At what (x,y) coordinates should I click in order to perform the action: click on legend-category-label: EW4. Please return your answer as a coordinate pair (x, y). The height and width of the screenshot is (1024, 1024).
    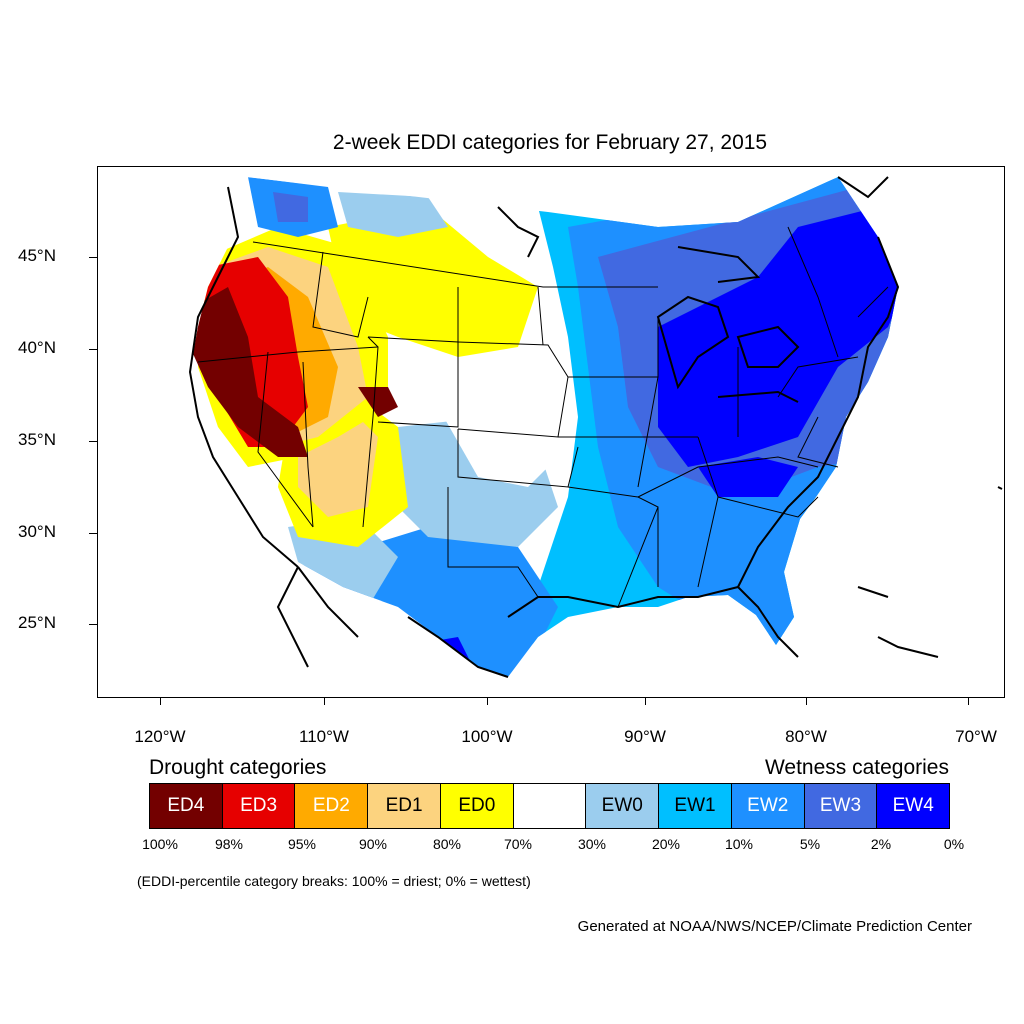
    Looking at the image, I should click on (913, 805).